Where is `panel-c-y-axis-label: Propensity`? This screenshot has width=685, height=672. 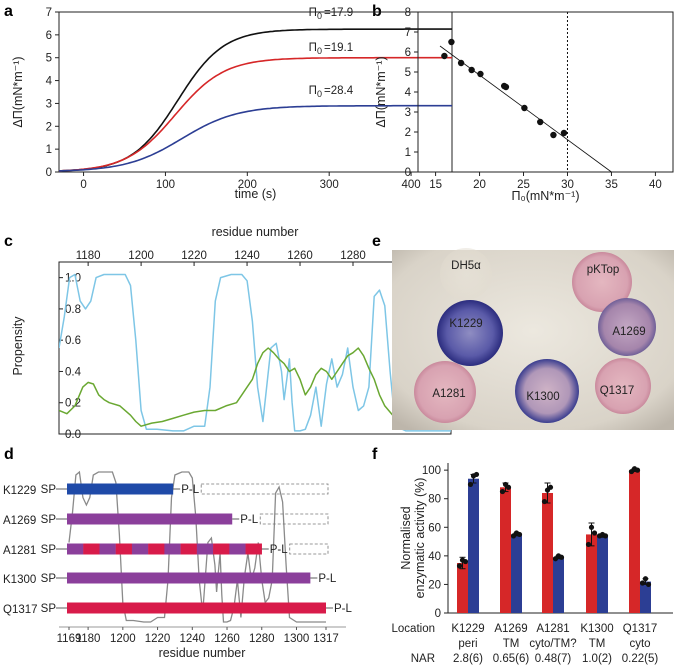
panel-c-y-axis-label: Propensity is located at coordinates (18, 346).